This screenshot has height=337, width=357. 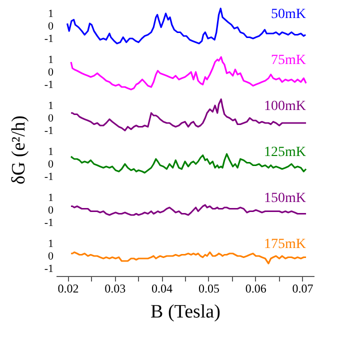 What do you see at coordinates (255, 289) in the screenshot?
I see `x-tick-label: 0.06` at bounding box center [255, 289].